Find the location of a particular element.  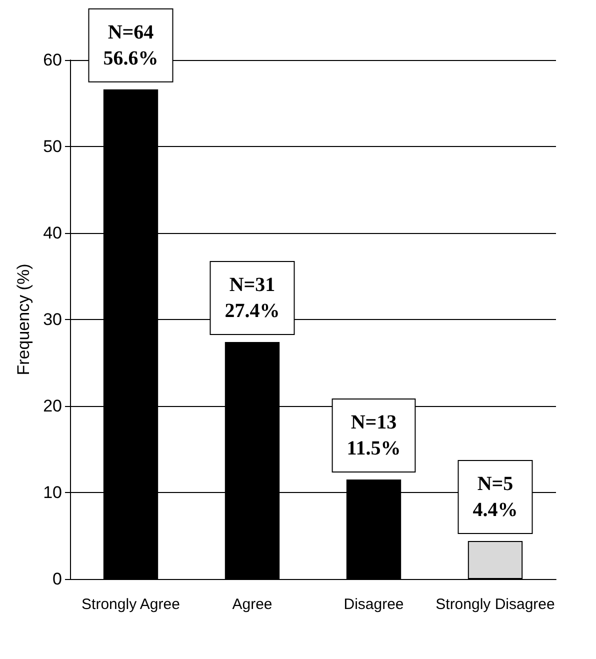

x-tick-label: Agree is located at coordinates (252, 604).